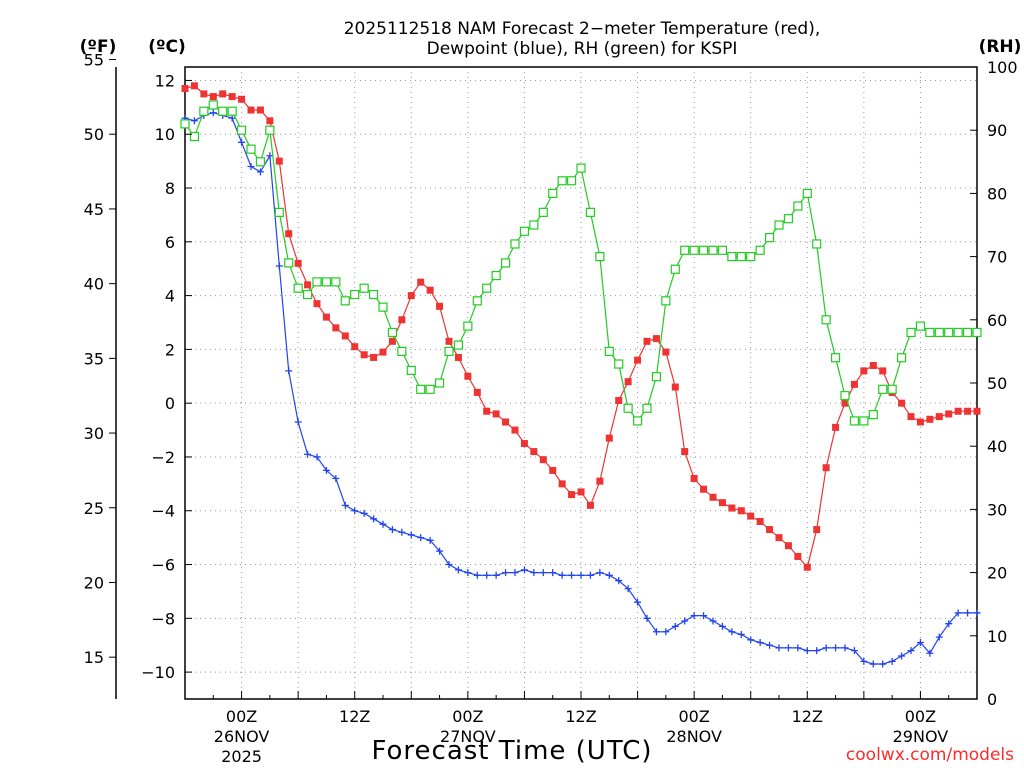 The height and width of the screenshot is (768, 1024). Describe the element at coordinates (167, 47) in the screenshot. I see `celsius-unit-label: (ºC)` at that location.